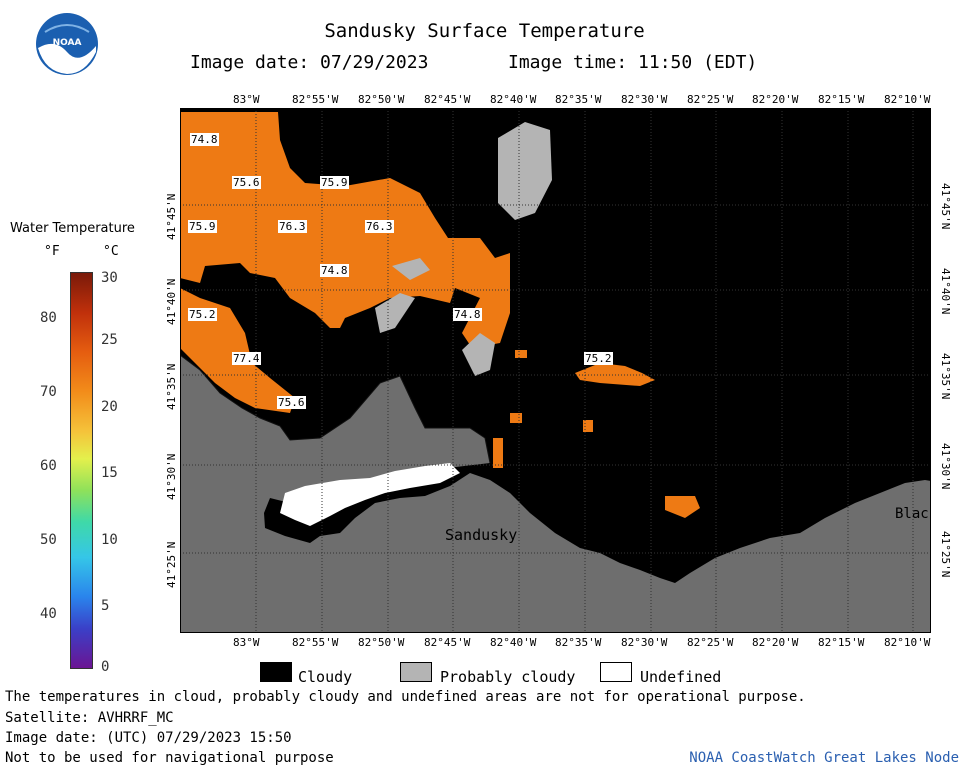 This screenshot has height=773, width=969. What do you see at coordinates (335, 409) in the screenshot?
I see `coastline` at bounding box center [335, 409].